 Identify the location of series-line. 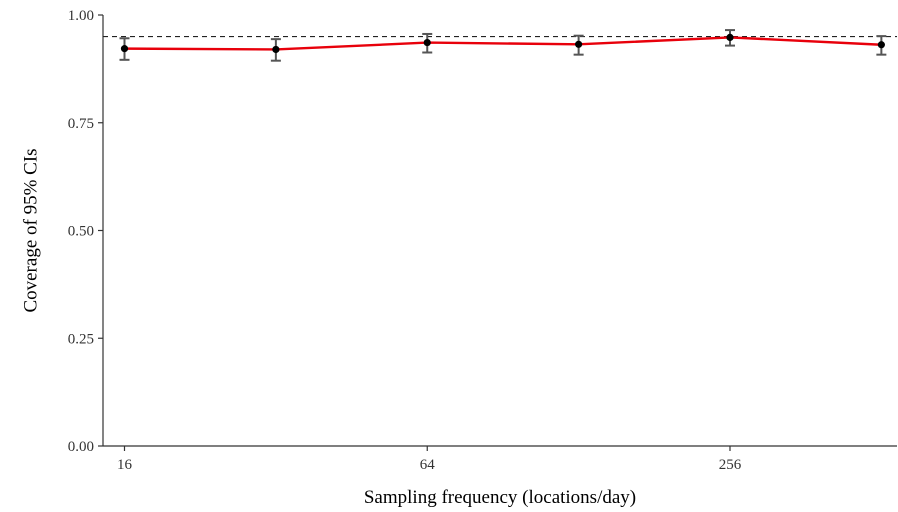
(503, 43).